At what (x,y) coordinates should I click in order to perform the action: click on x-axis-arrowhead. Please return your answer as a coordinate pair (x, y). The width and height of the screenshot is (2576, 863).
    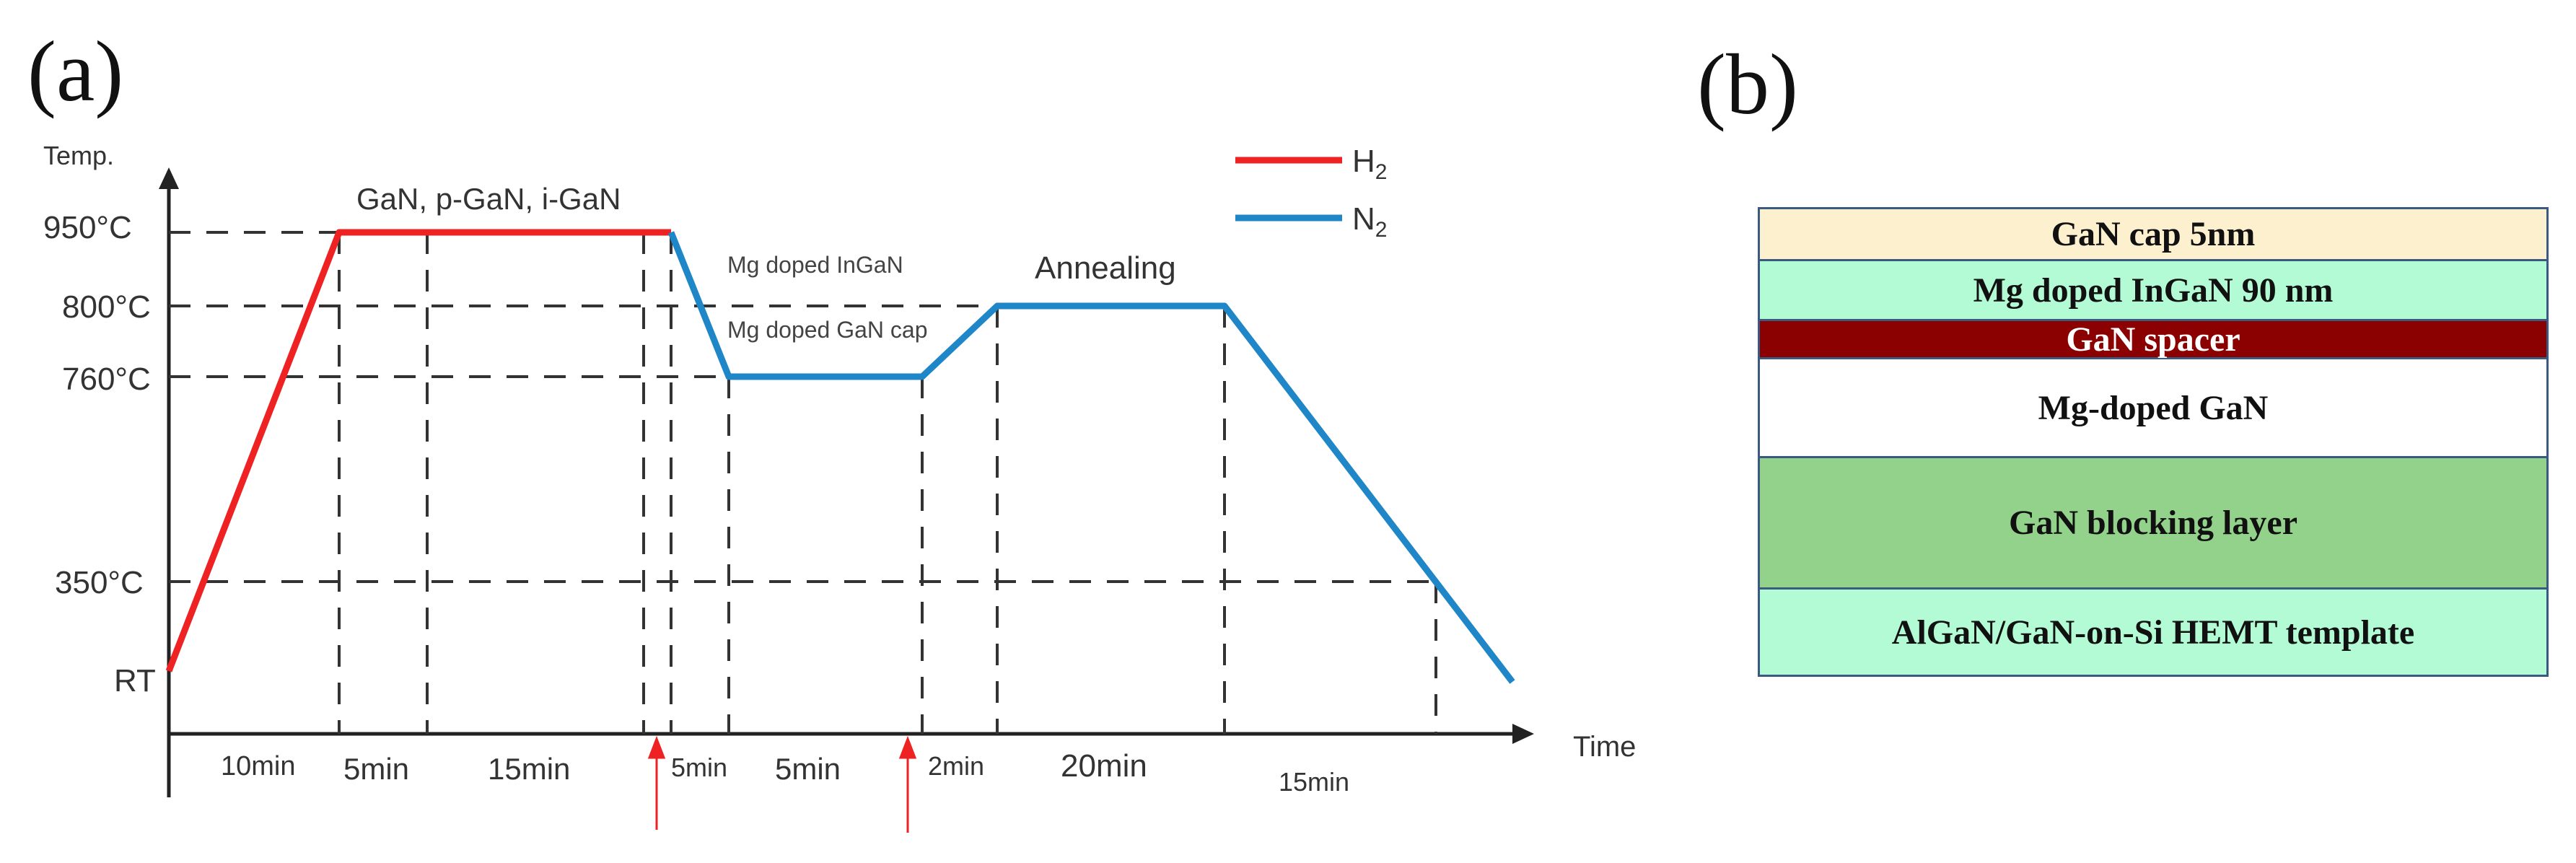
    Looking at the image, I should click on (1523, 734).